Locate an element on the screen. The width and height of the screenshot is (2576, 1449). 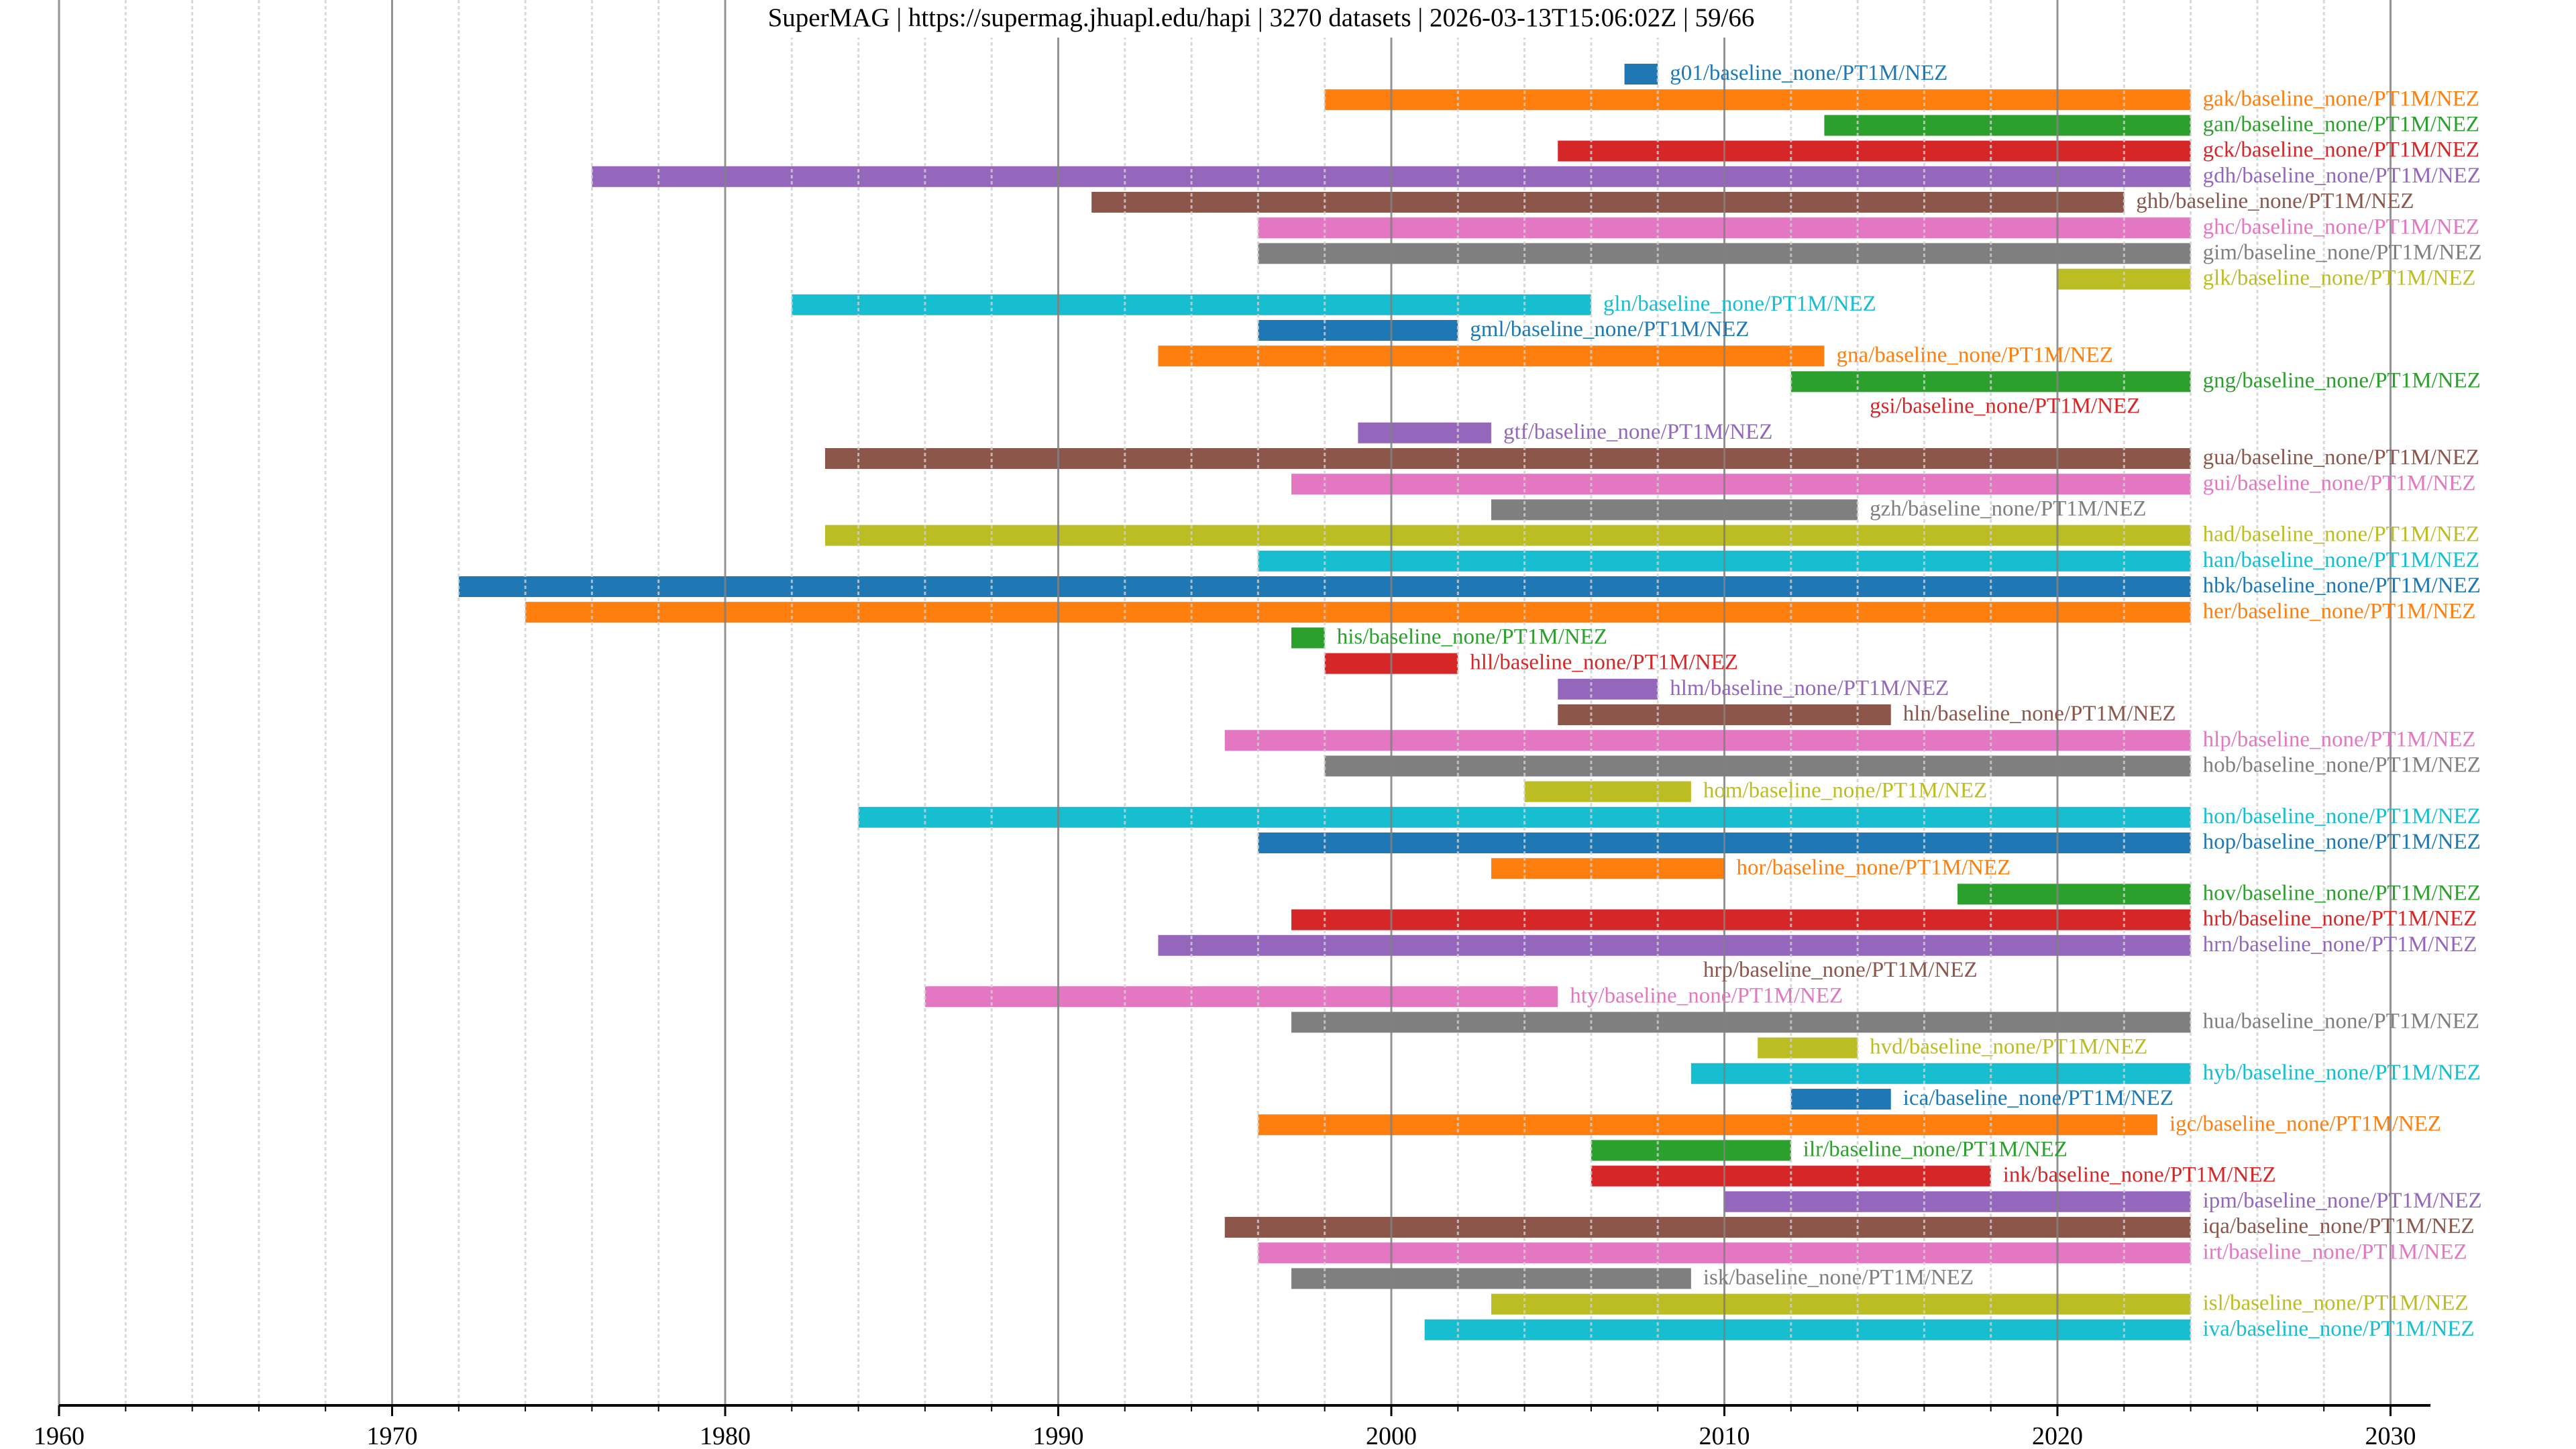
bar-ipm is located at coordinates (1957, 1201).